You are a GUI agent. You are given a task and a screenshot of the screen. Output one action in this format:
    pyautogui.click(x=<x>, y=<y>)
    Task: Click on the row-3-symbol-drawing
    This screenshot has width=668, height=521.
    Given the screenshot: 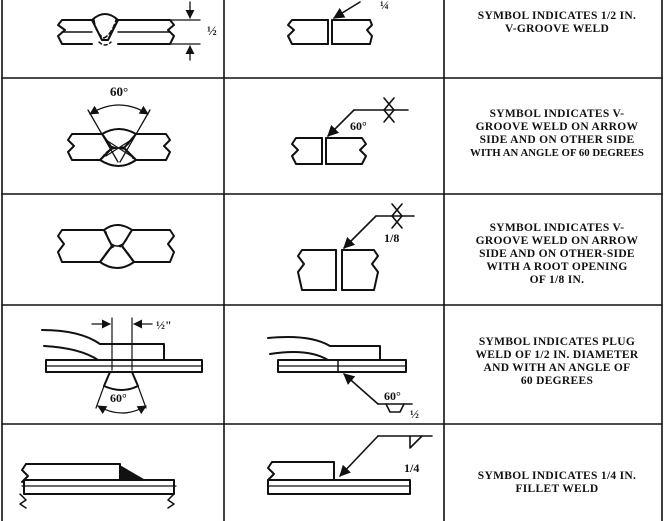 What is the action you would take?
    pyautogui.click(x=356, y=247)
    